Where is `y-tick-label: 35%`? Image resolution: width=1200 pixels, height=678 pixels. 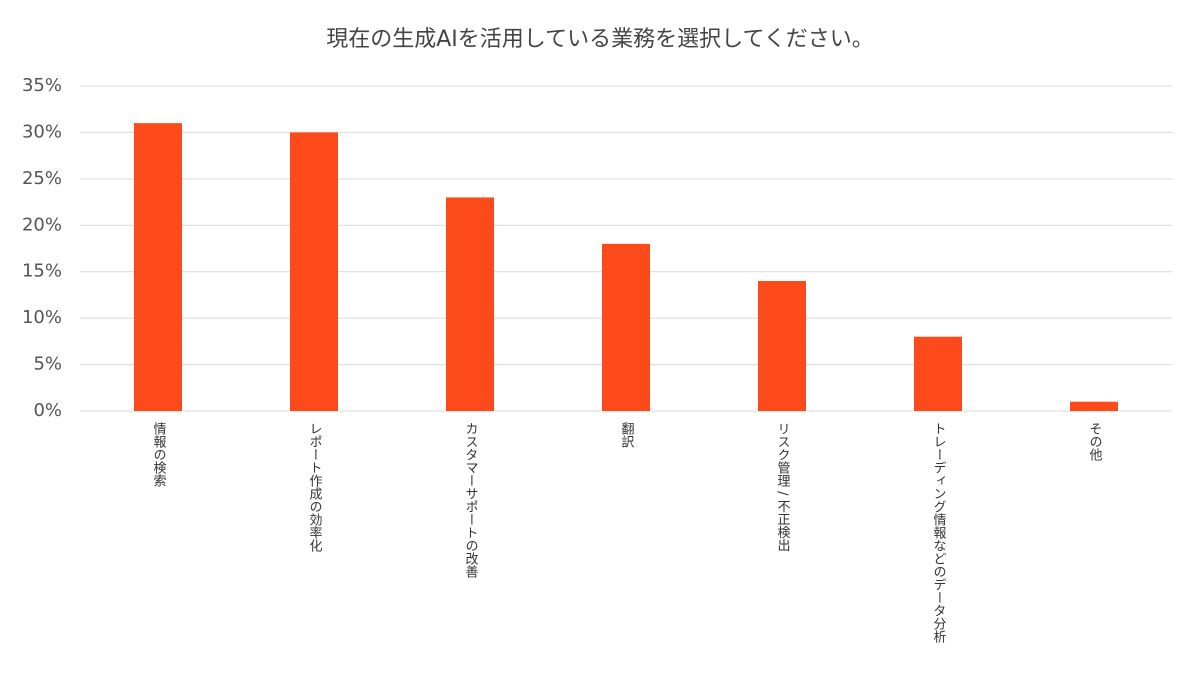 y-tick-label: 35% is located at coordinates (42, 85).